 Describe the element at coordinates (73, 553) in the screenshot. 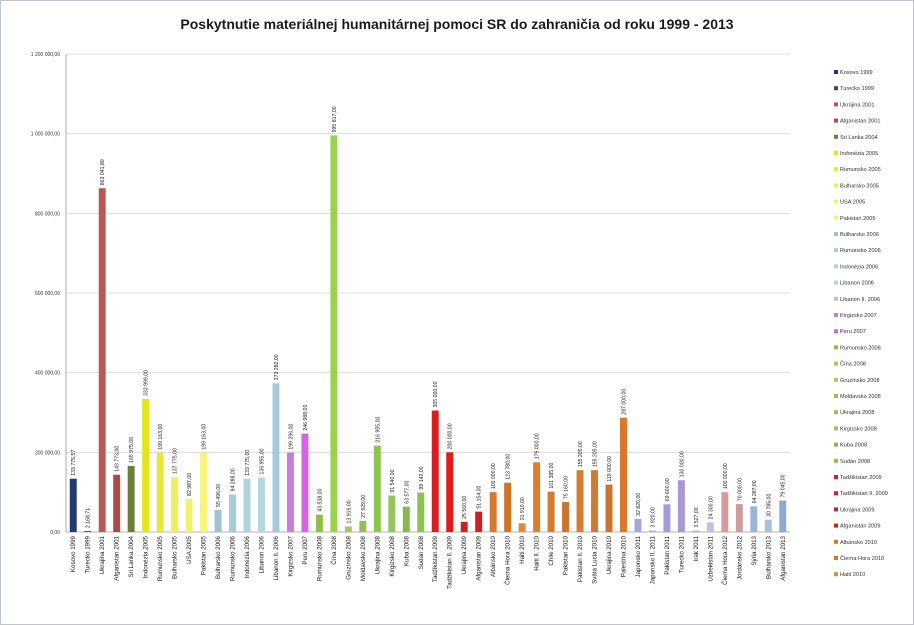

I see `x-tick-label: Kosovo 1999` at that location.